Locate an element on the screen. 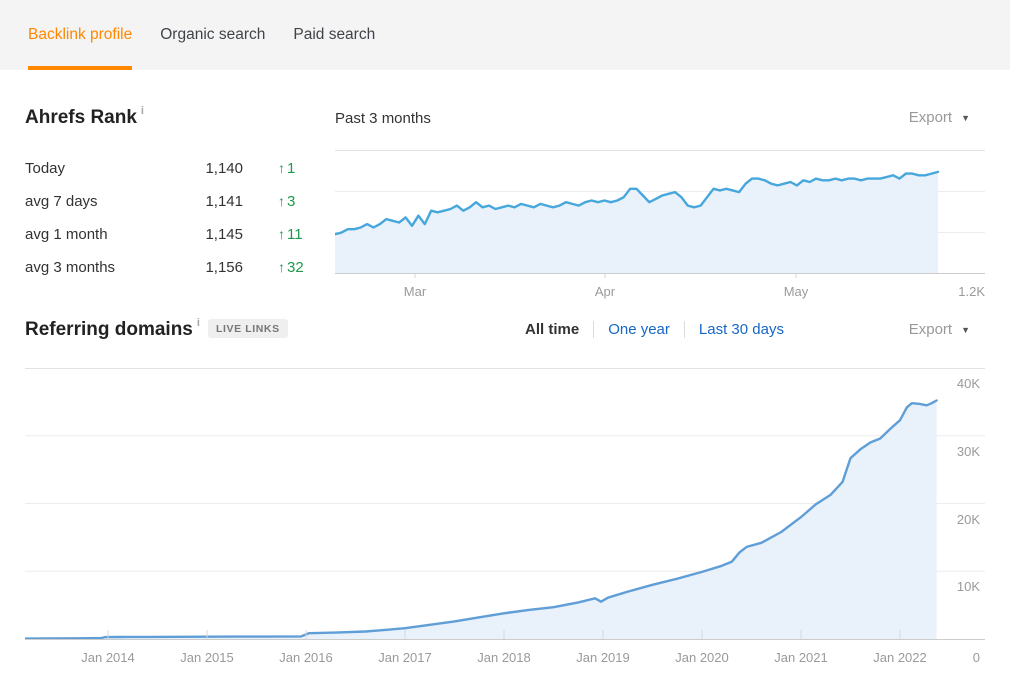  stat-label: Today is located at coordinates (45, 168).